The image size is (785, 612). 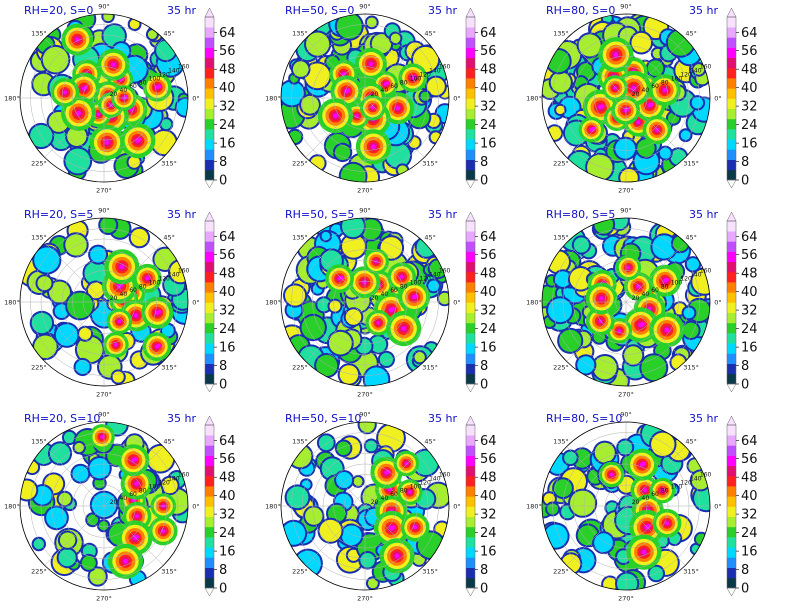 What do you see at coordinates (416, 78) in the screenshot?
I see `radial-tick-label: 100` at bounding box center [416, 78].